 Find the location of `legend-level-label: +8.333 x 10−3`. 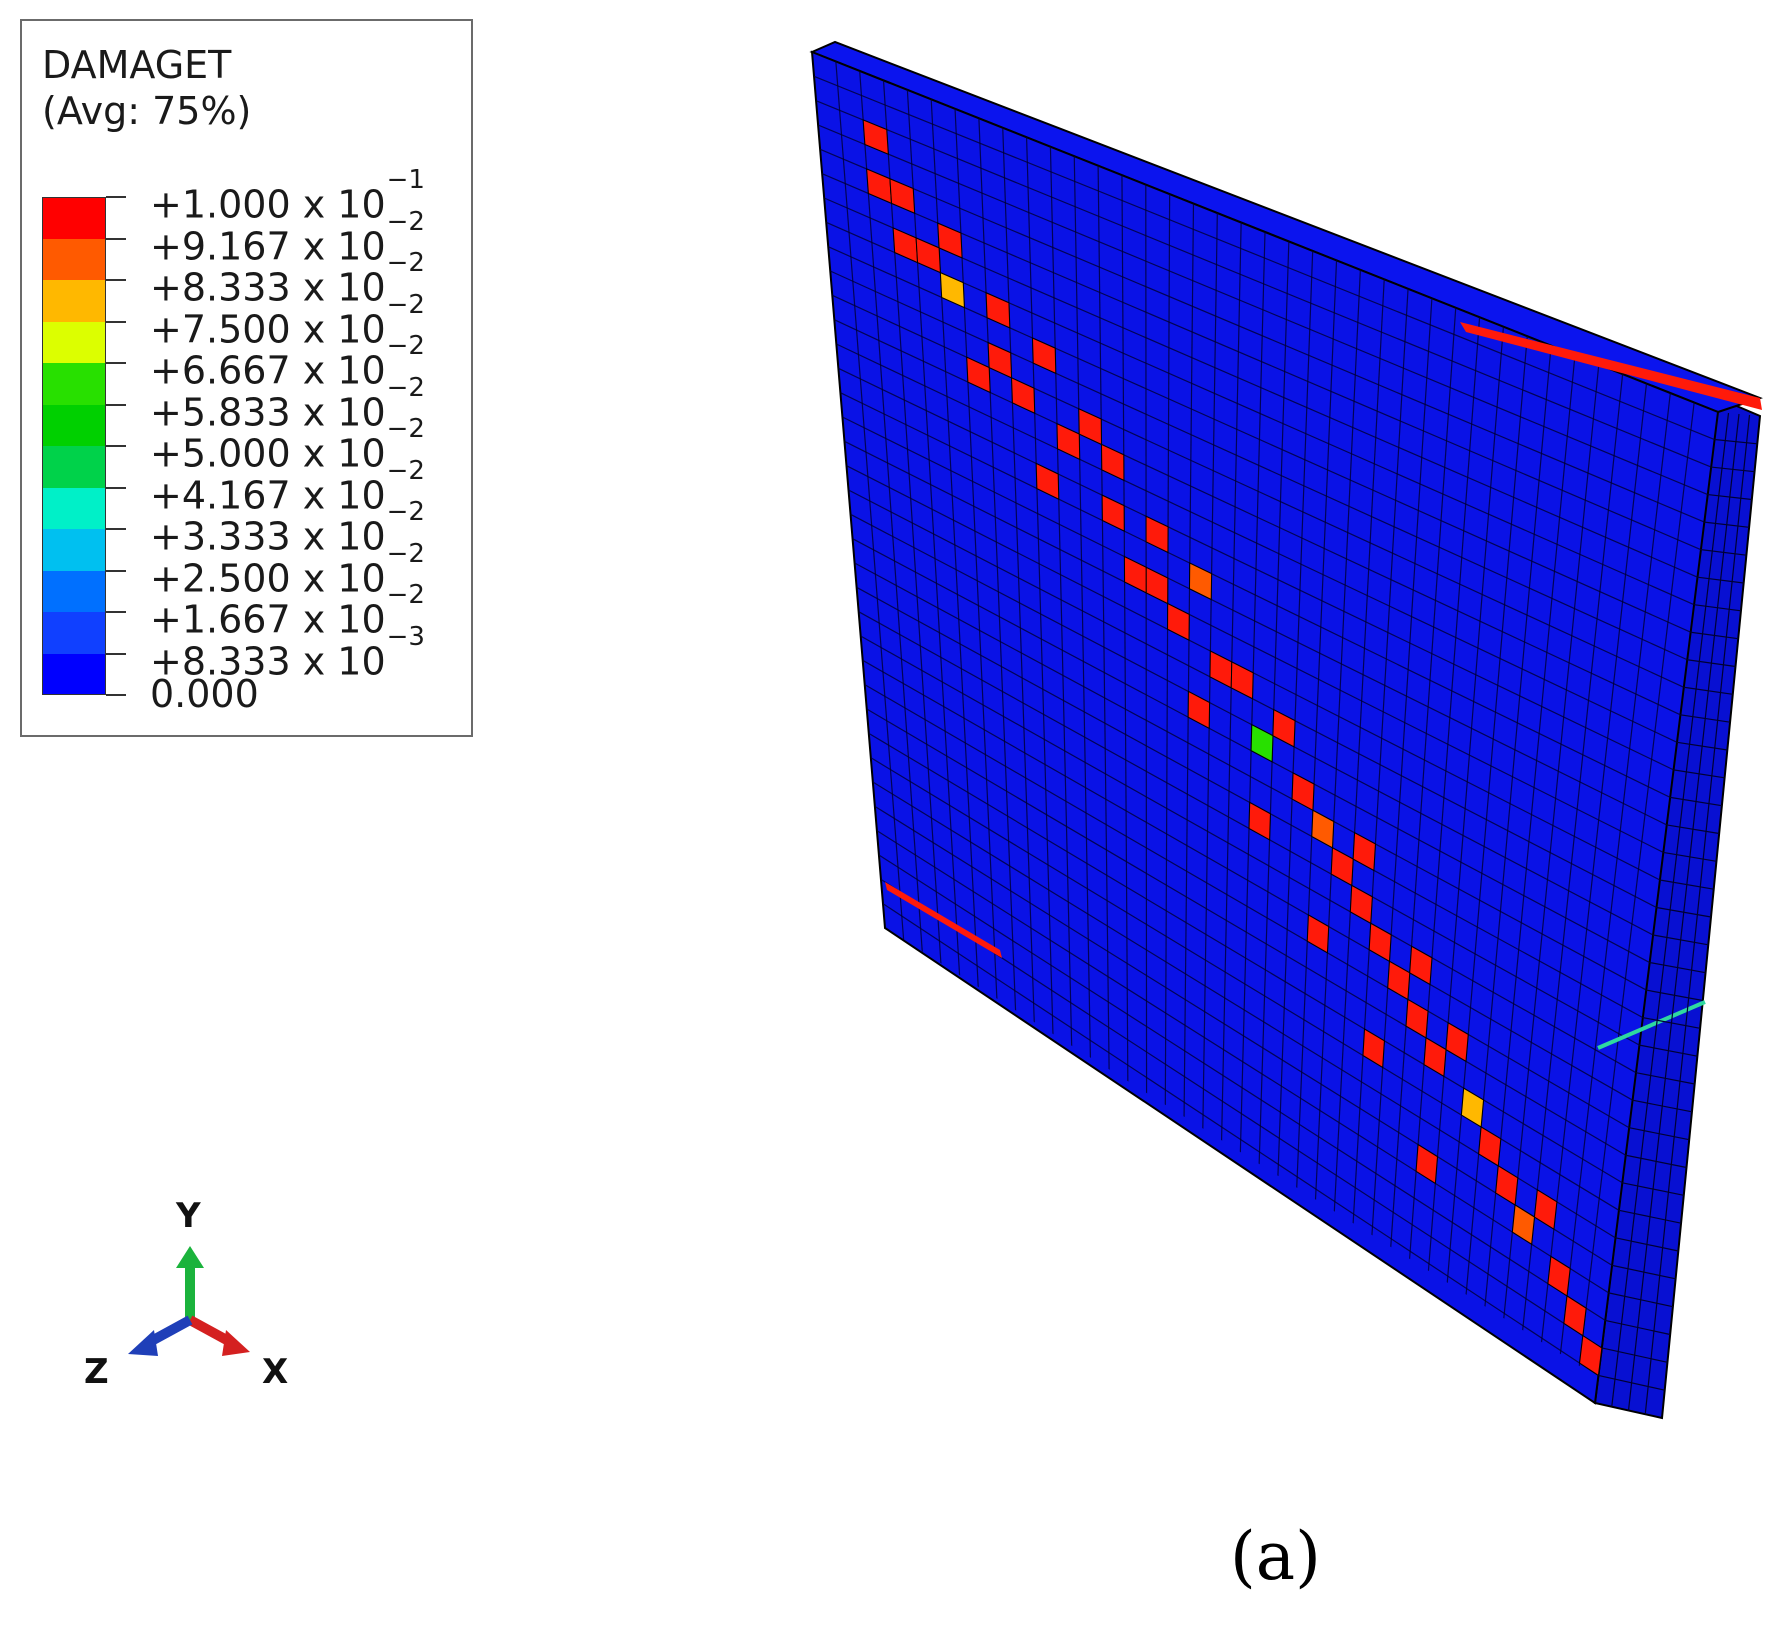

legend-level-label: +8.333 x 10−3 is located at coordinates (287, 653).